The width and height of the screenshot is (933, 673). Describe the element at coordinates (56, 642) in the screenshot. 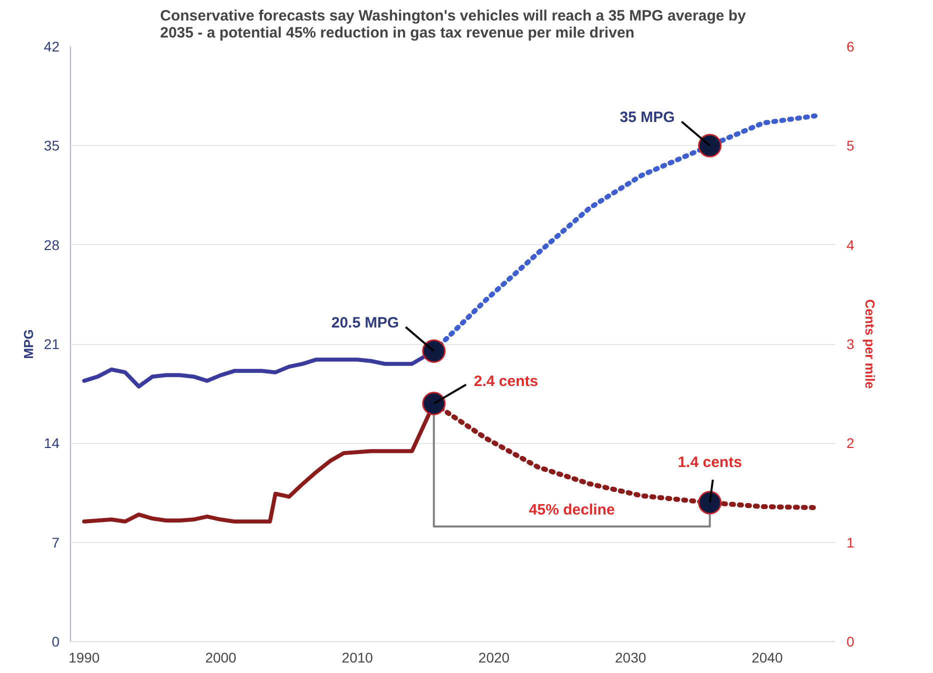

I see `y-tick-label: 0` at that location.